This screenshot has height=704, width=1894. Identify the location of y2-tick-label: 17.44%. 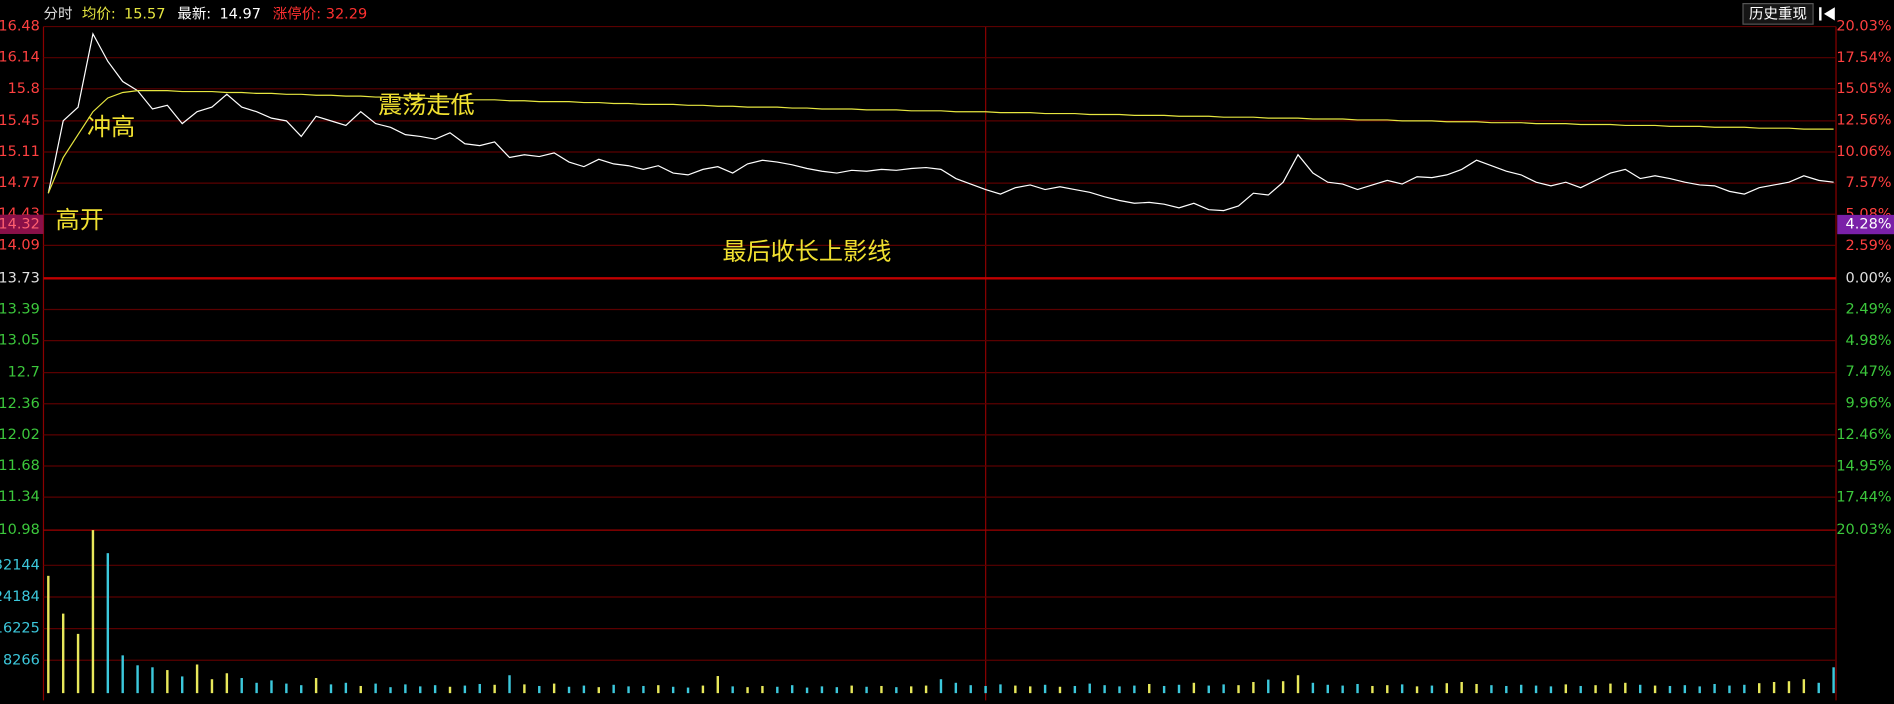
(1863, 498).